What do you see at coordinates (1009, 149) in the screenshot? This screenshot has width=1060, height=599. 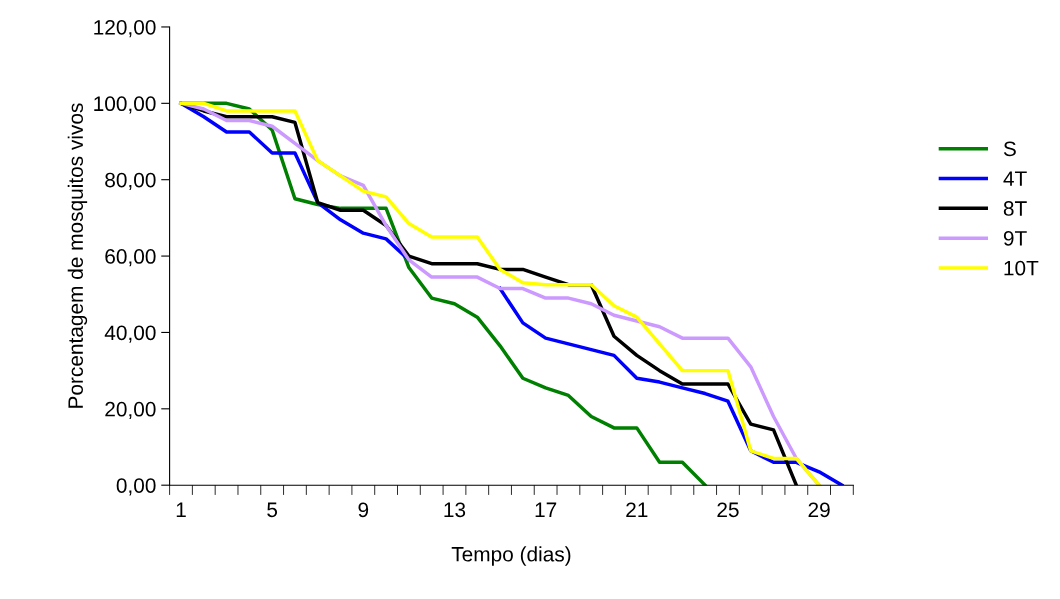 I see `legend-label: S` at bounding box center [1009, 149].